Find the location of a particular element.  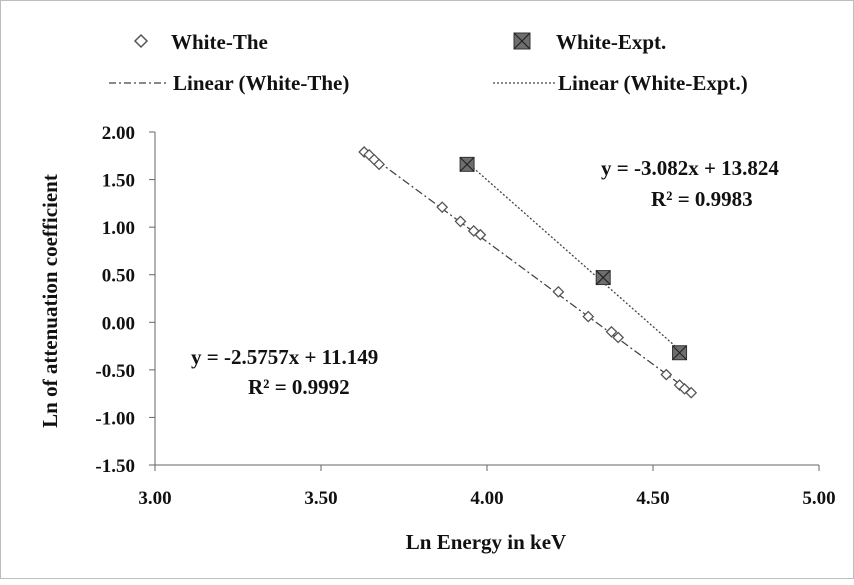

y-tick-label: 1.00 is located at coordinates (118, 228).